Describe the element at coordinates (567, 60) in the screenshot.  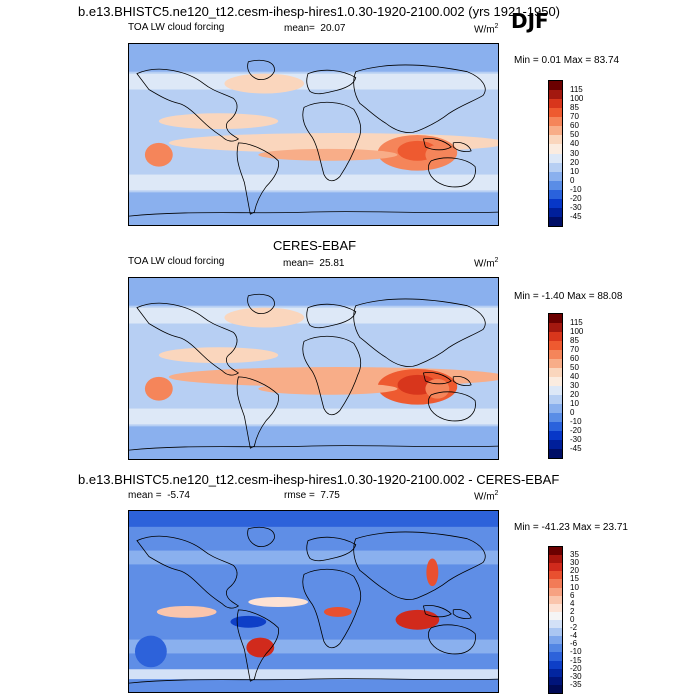
I see `panel1-minmax: Min = 0.01 Max = 83.74` at that location.